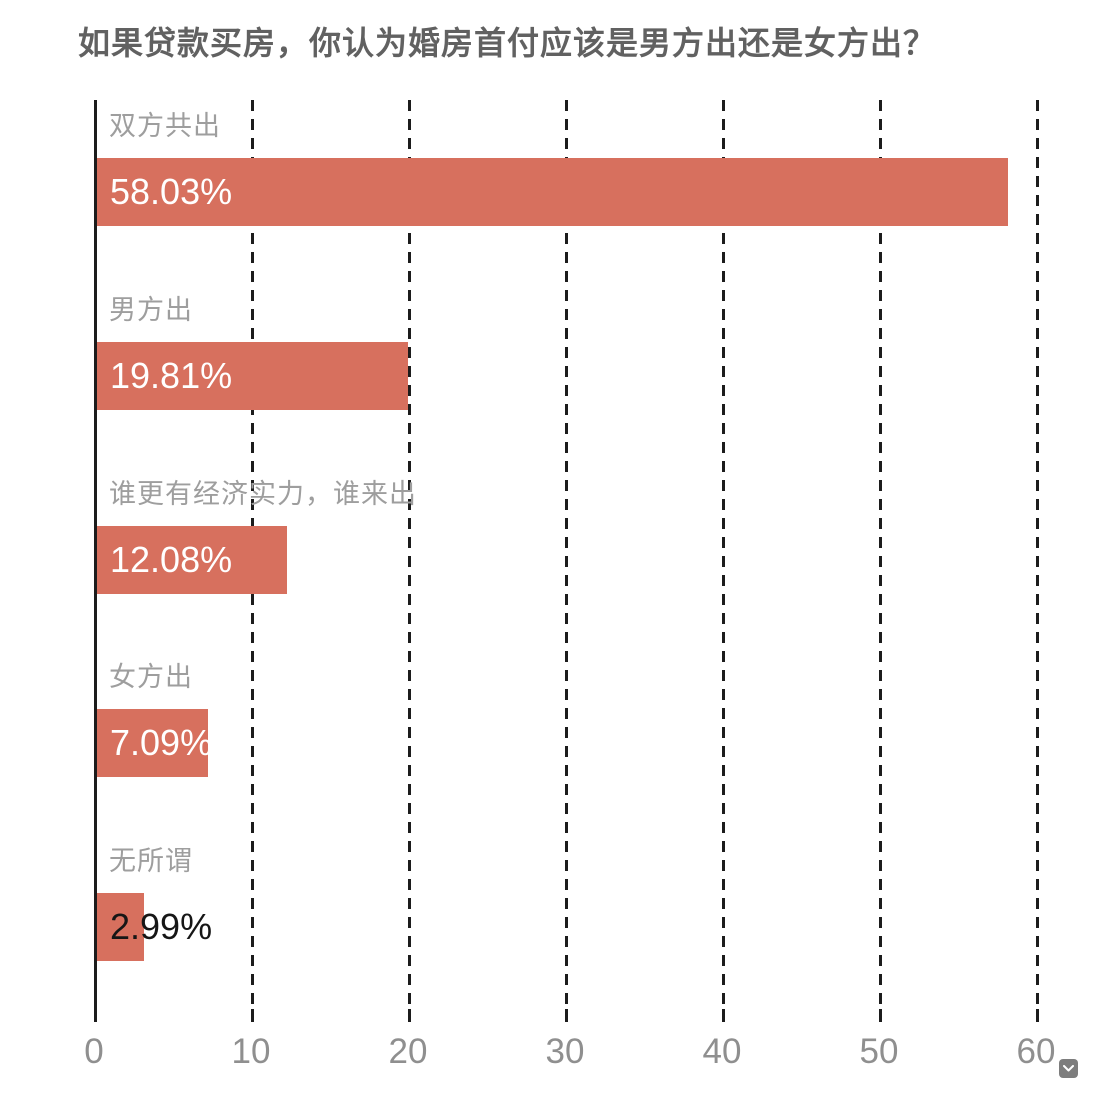 The width and height of the screenshot is (1104, 1094). What do you see at coordinates (565, 1051) in the screenshot?
I see `x-axis-tick-label: 30` at bounding box center [565, 1051].